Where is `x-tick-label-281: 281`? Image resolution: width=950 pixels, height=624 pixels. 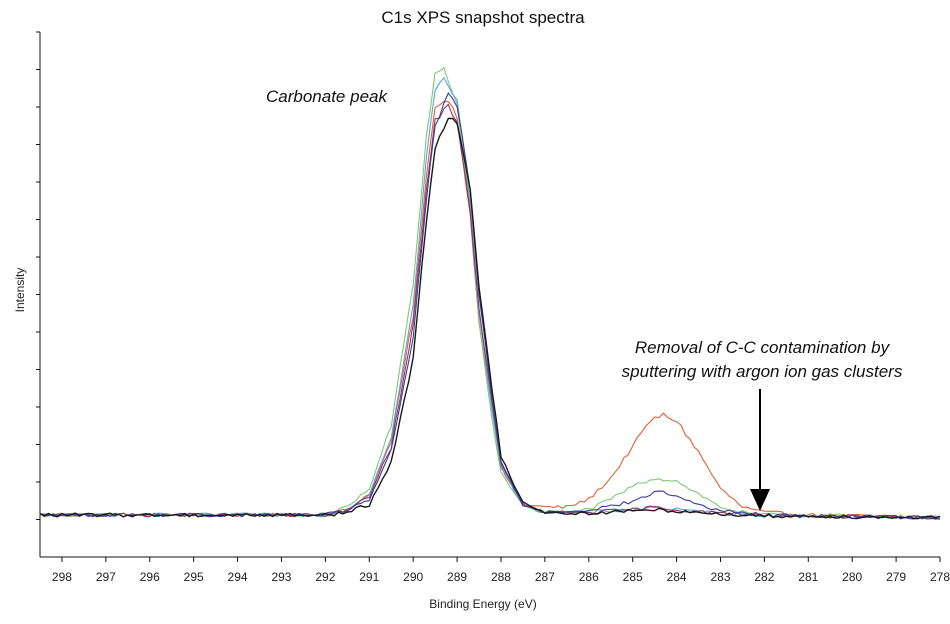
x-tick-label-281: 281 is located at coordinates (808, 577).